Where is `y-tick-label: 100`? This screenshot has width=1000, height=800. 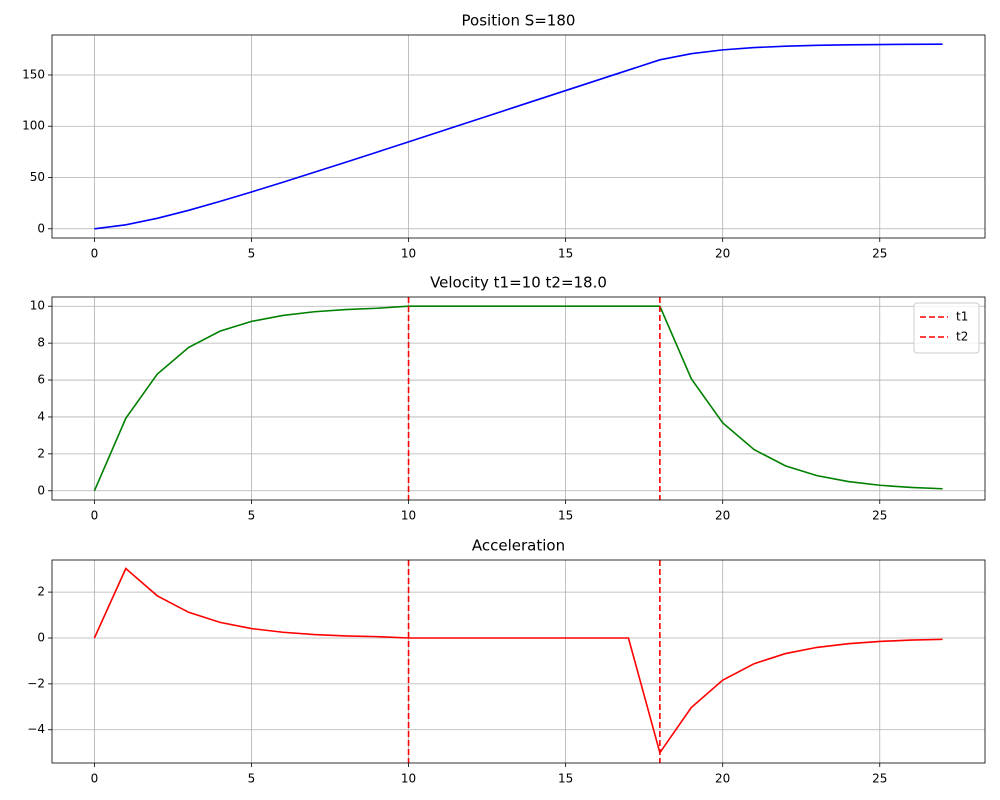 y-tick-label: 100 is located at coordinates (33, 126).